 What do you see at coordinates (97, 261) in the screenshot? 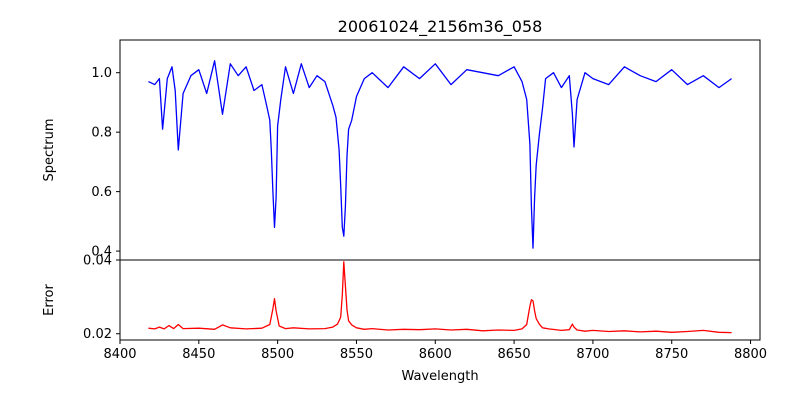
I see `error-y-tick-label: 0.04` at bounding box center [97, 261].